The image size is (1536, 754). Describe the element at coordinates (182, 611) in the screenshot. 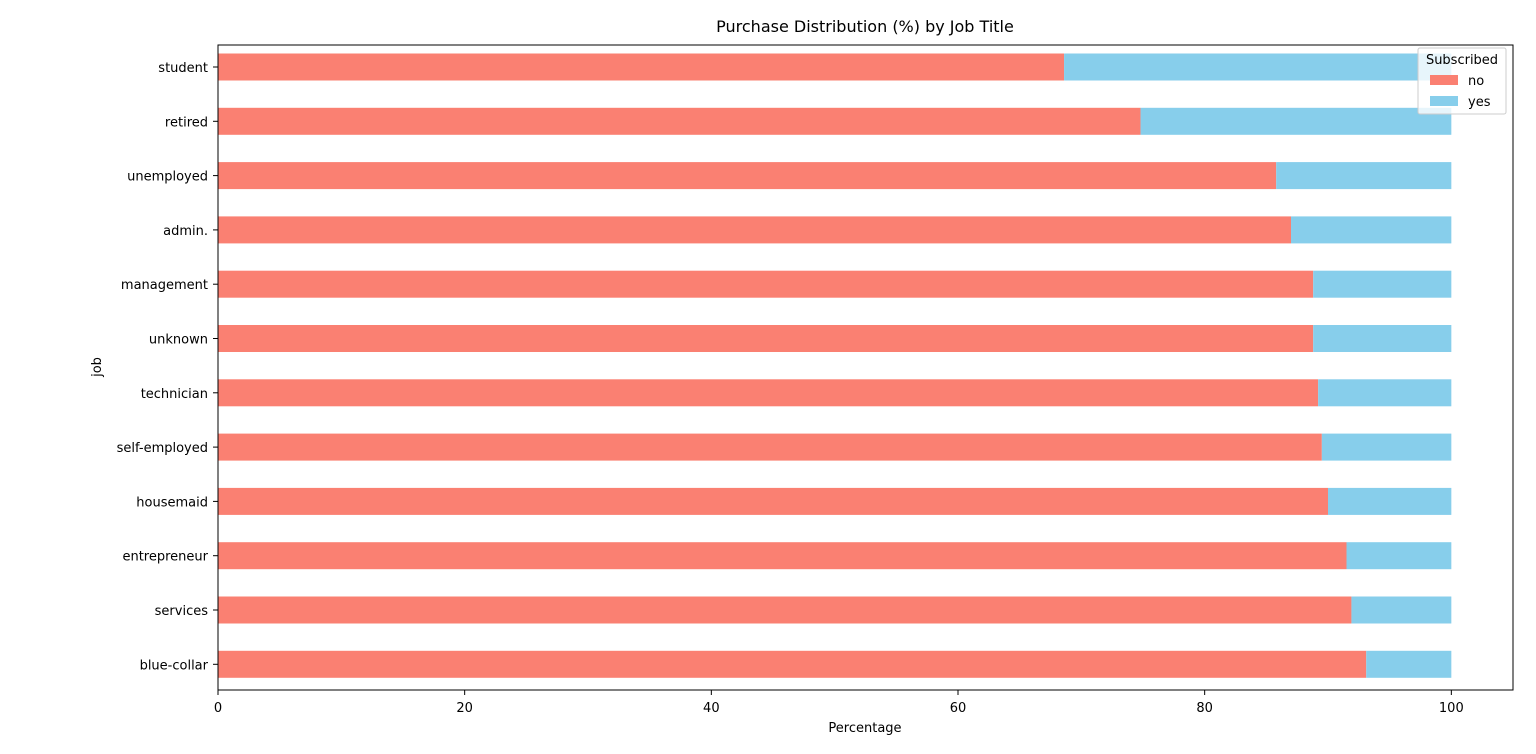

I see `y-tick-label: services` at that location.